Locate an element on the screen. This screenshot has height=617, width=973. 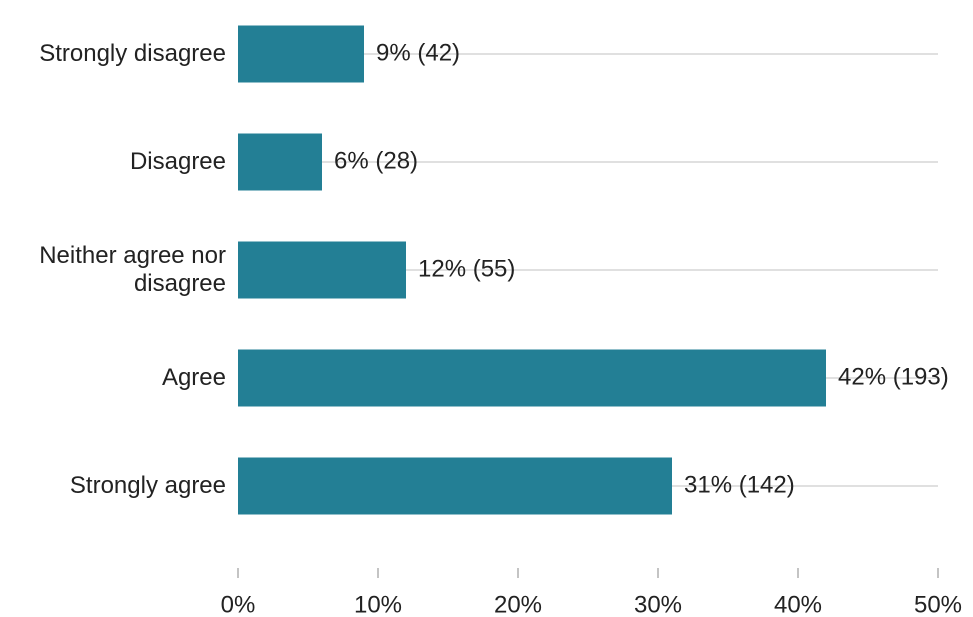
value-label: 6% (28) is located at coordinates (376, 160).